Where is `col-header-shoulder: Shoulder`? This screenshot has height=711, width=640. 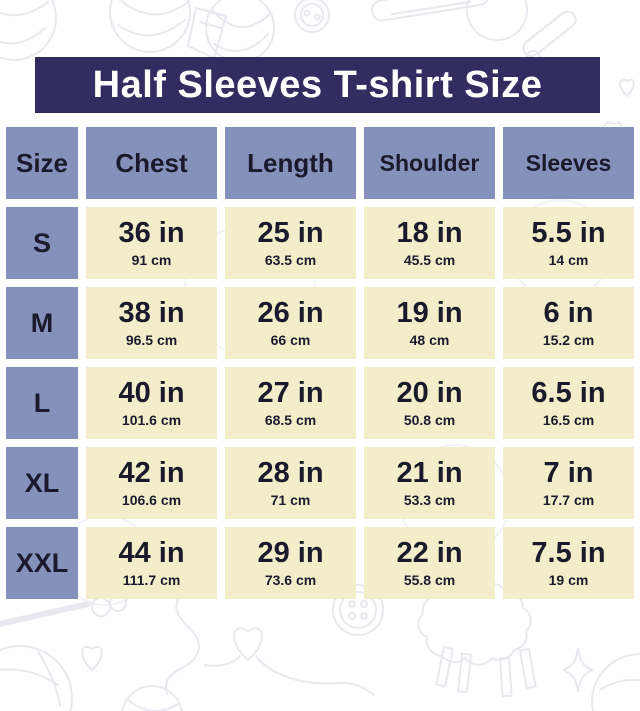 col-header-shoulder: Shoulder is located at coordinates (429, 163).